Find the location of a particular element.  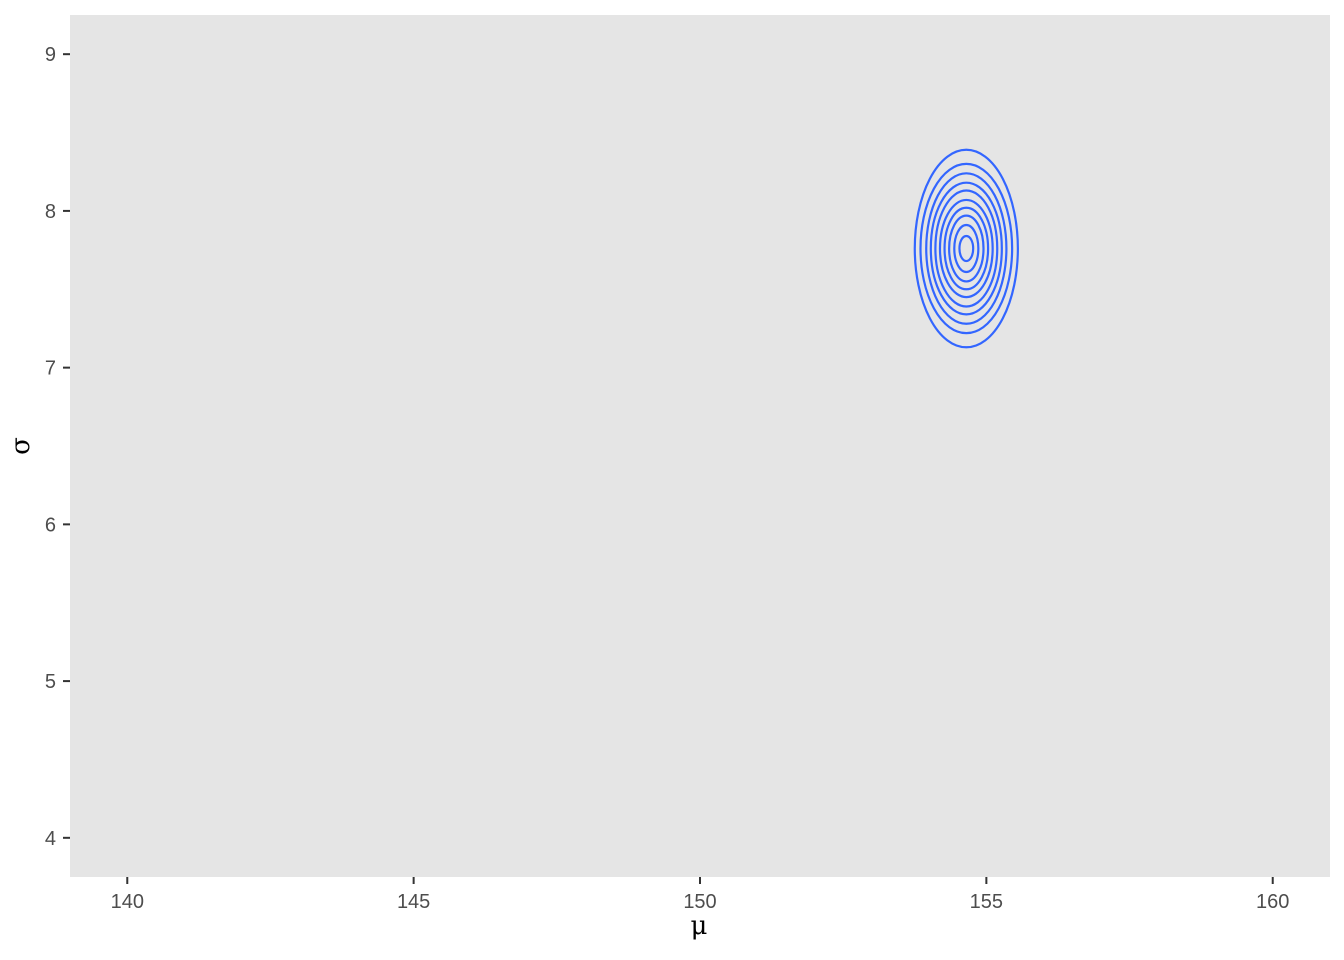

y-tick-label: 5 is located at coordinates (50, 682).